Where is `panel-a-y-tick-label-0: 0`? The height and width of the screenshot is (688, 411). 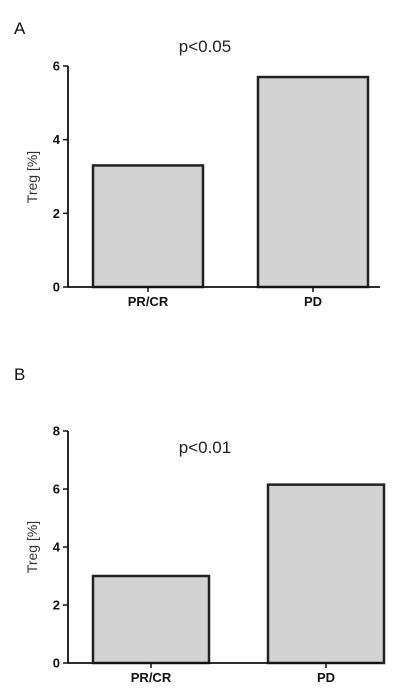 panel-a-y-tick-label-0: 0 is located at coordinates (56, 287).